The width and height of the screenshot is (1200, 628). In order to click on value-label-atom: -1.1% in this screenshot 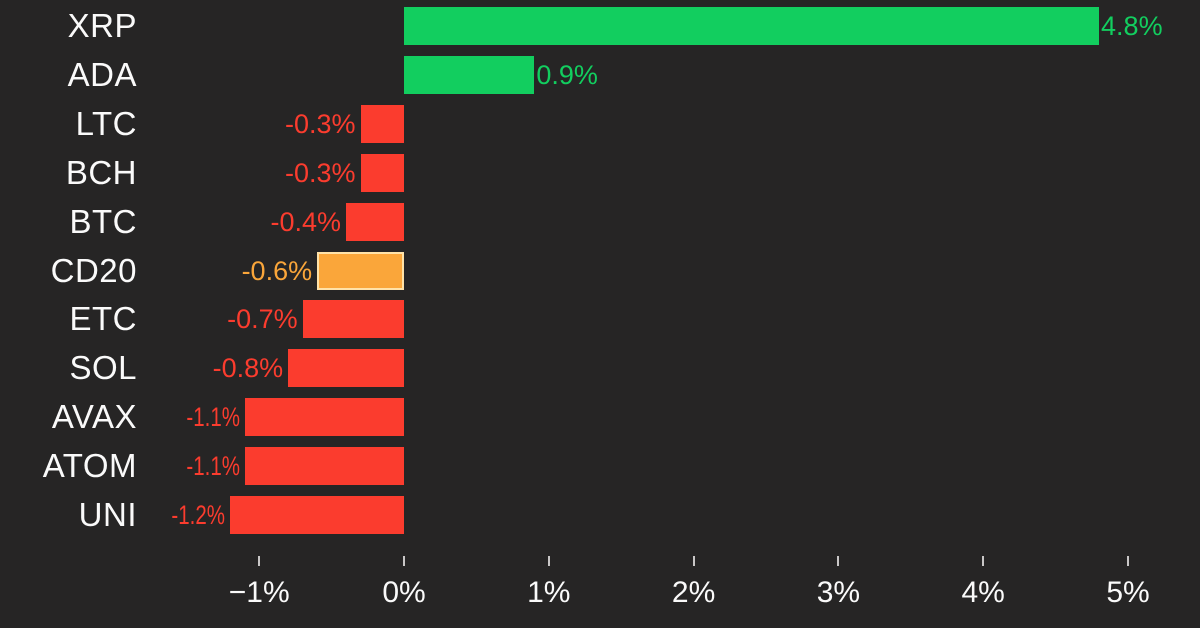, I will do `click(213, 466)`.